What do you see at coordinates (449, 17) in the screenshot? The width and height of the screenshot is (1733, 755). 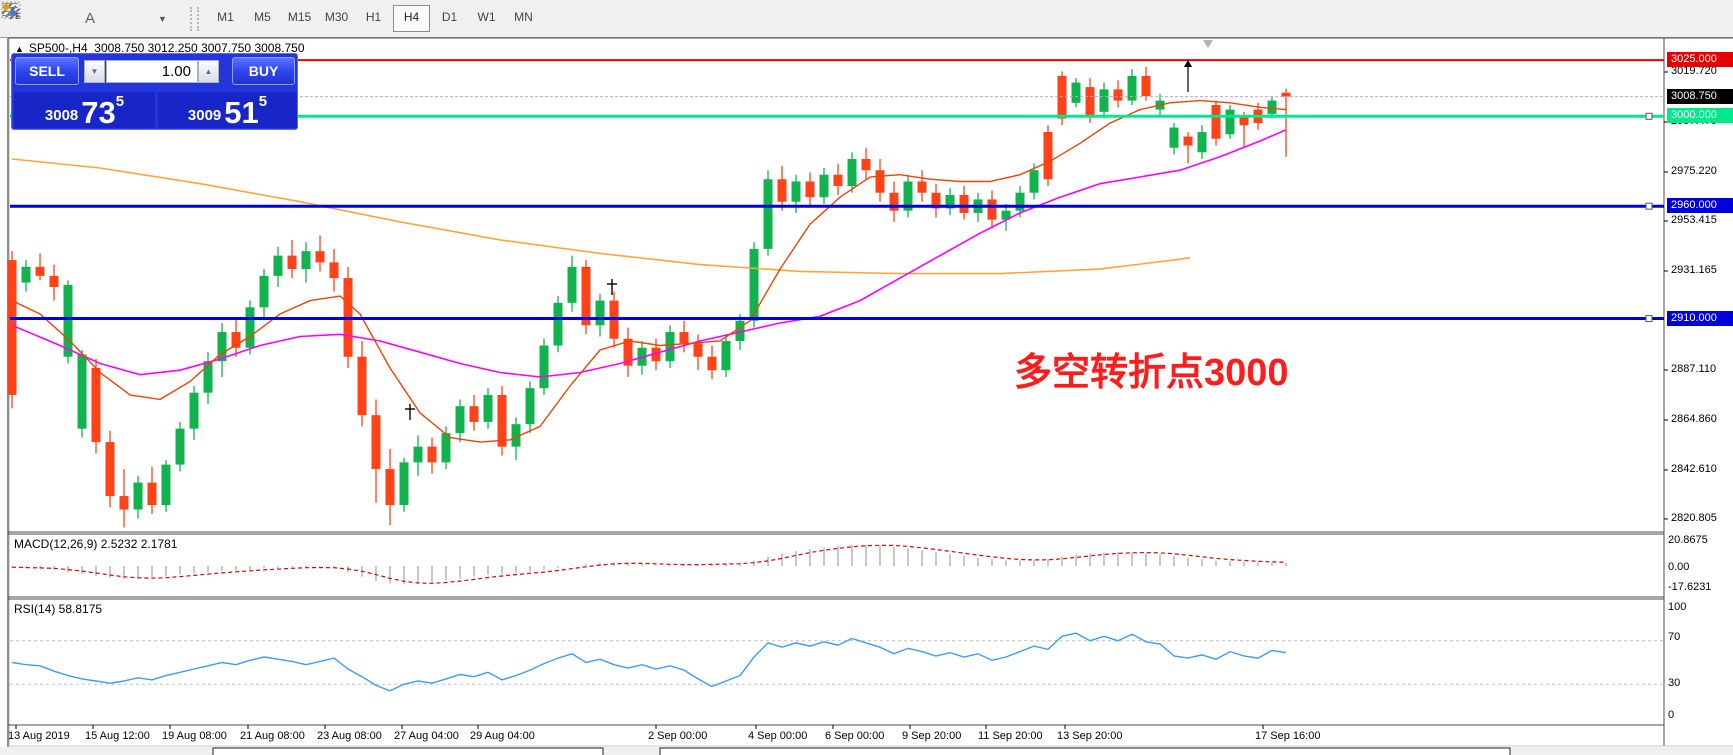 I see `timeframe-button-d1: D1` at bounding box center [449, 17].